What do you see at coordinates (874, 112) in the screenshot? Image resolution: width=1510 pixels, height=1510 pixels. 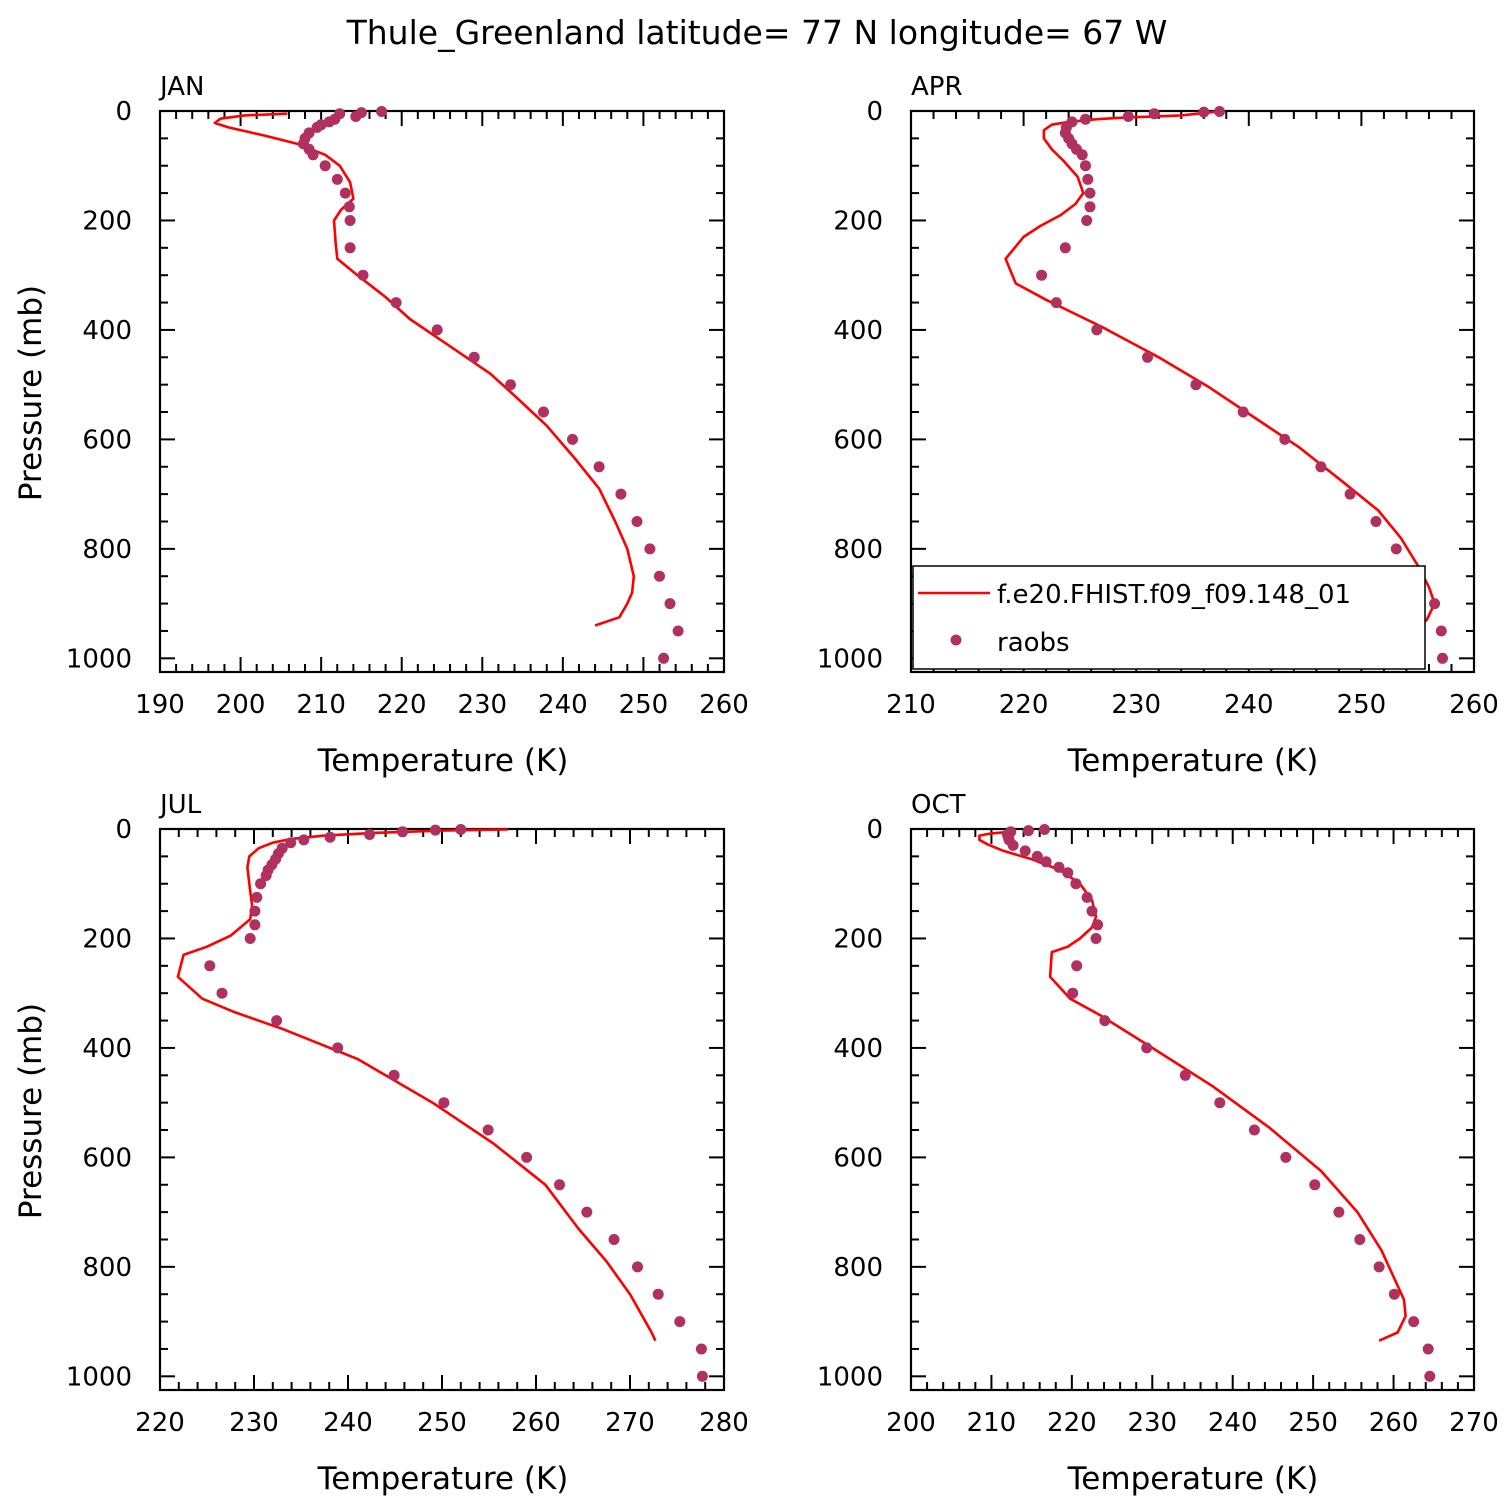 I see `y-tick-label-apr: 0` at bounding box center [874, 112].